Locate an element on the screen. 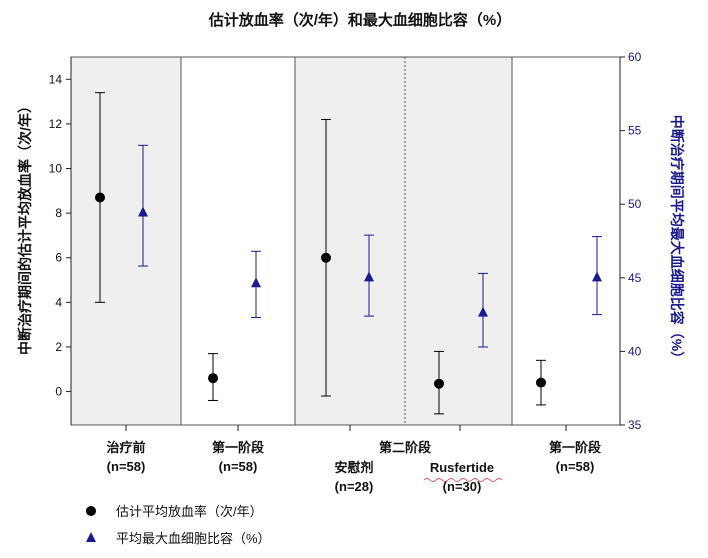 Image resolution: width=708 pixels, height=558 pixels. y-axis-right-label: 中断治疗期间平均最大血细胞比容（%） is located at coordinates (677, 240).